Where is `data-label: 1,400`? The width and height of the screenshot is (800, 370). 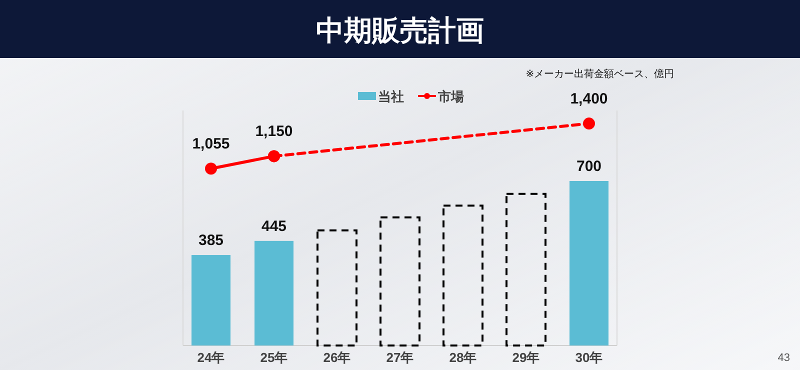 data-label: 1,400 is located at coordinates (589, 99).